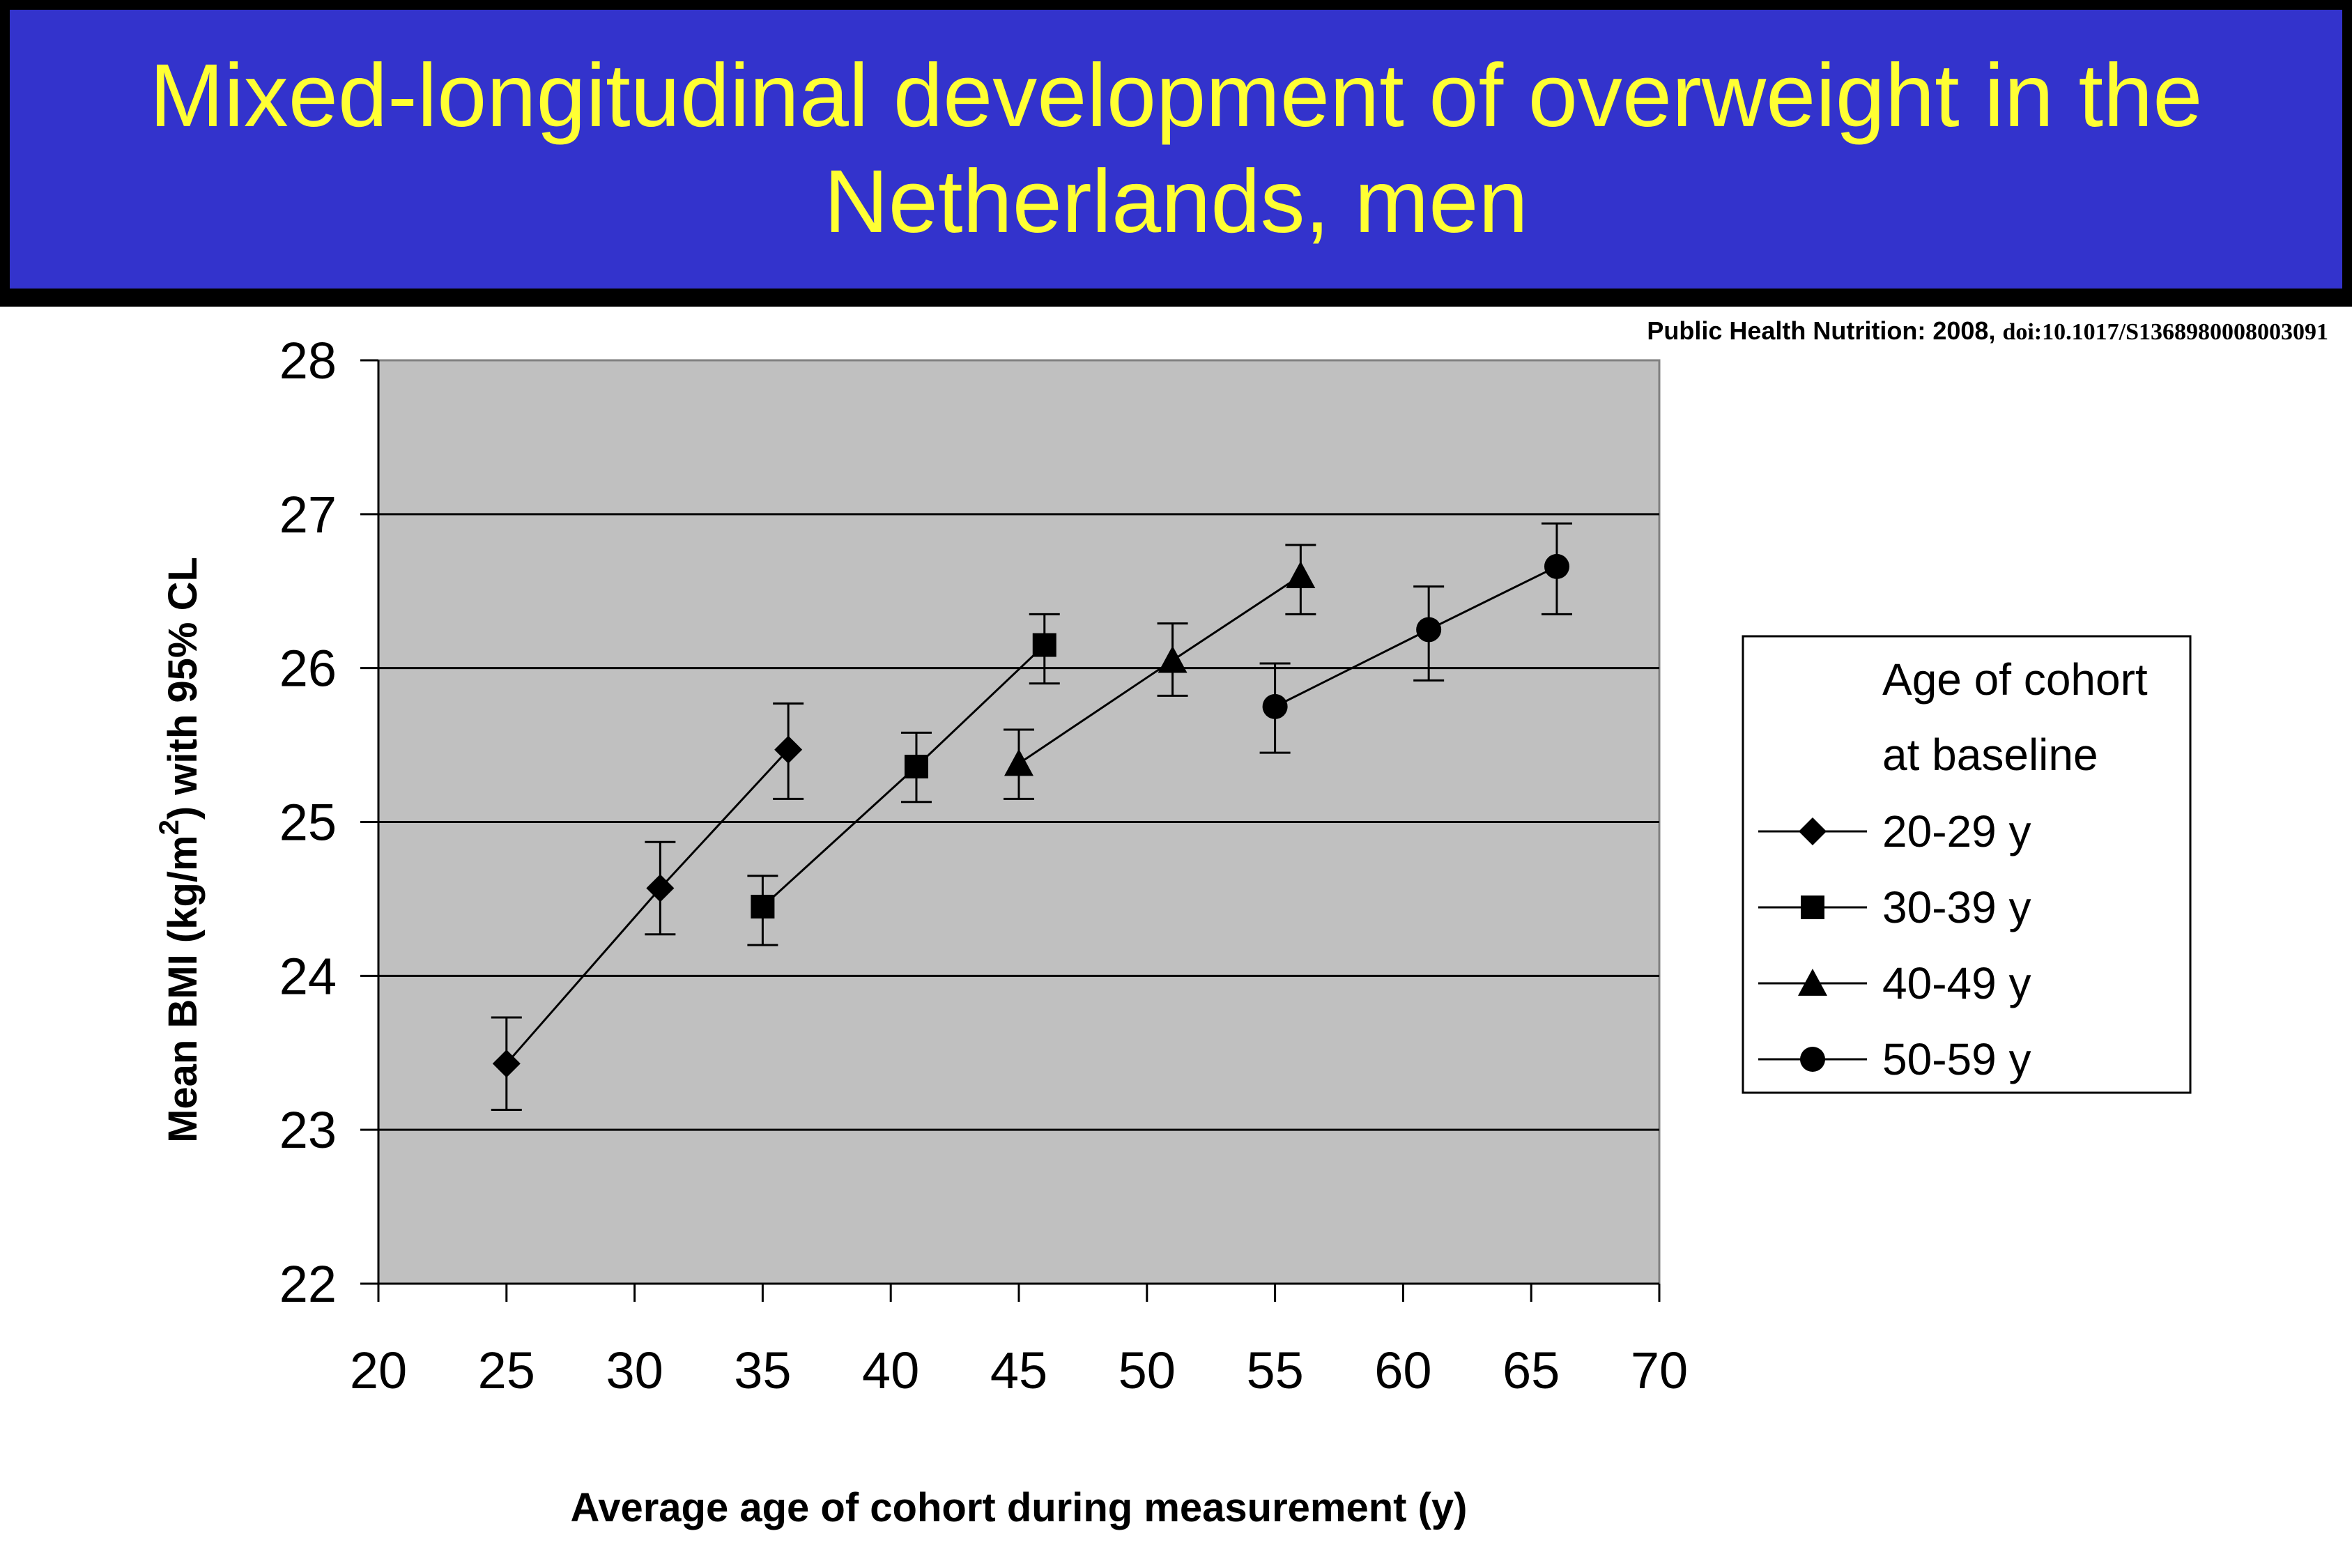 The height and width of the screenshot is (1568, 2352). I want to click on y-tick-label: 28, so click(308, 361).